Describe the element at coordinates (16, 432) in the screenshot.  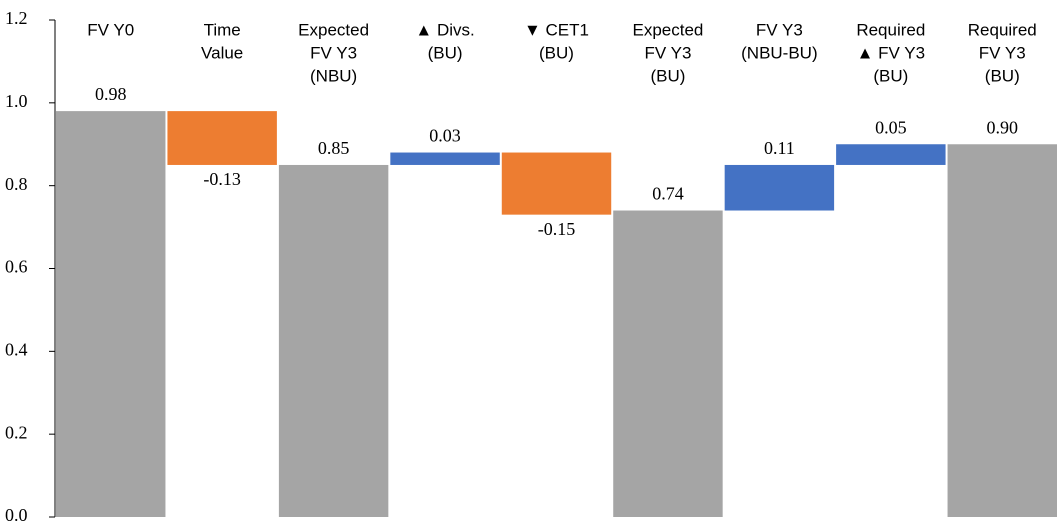
I see `y-tick-label: 0.2` at that location.